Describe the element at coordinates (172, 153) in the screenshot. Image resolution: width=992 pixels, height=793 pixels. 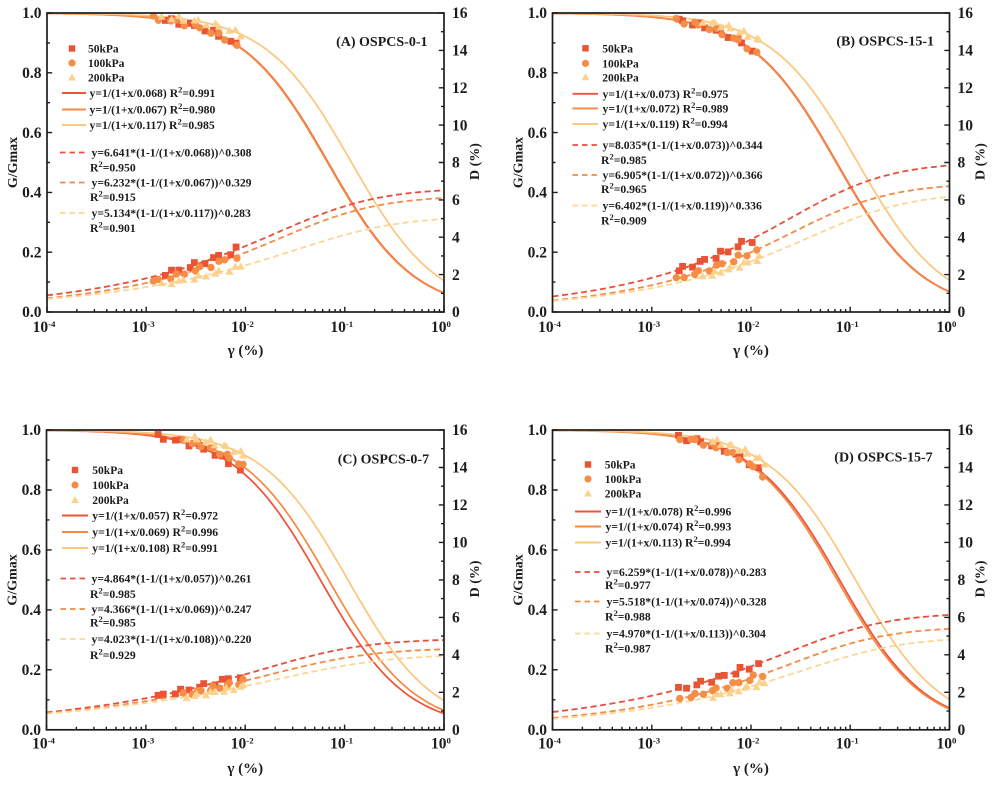
I see `svg-text:y=6.641*(1-1/(1+x/0.068))^0.30: y=6.641*(1-1/(1+x/0.068))^0.308` at that location.